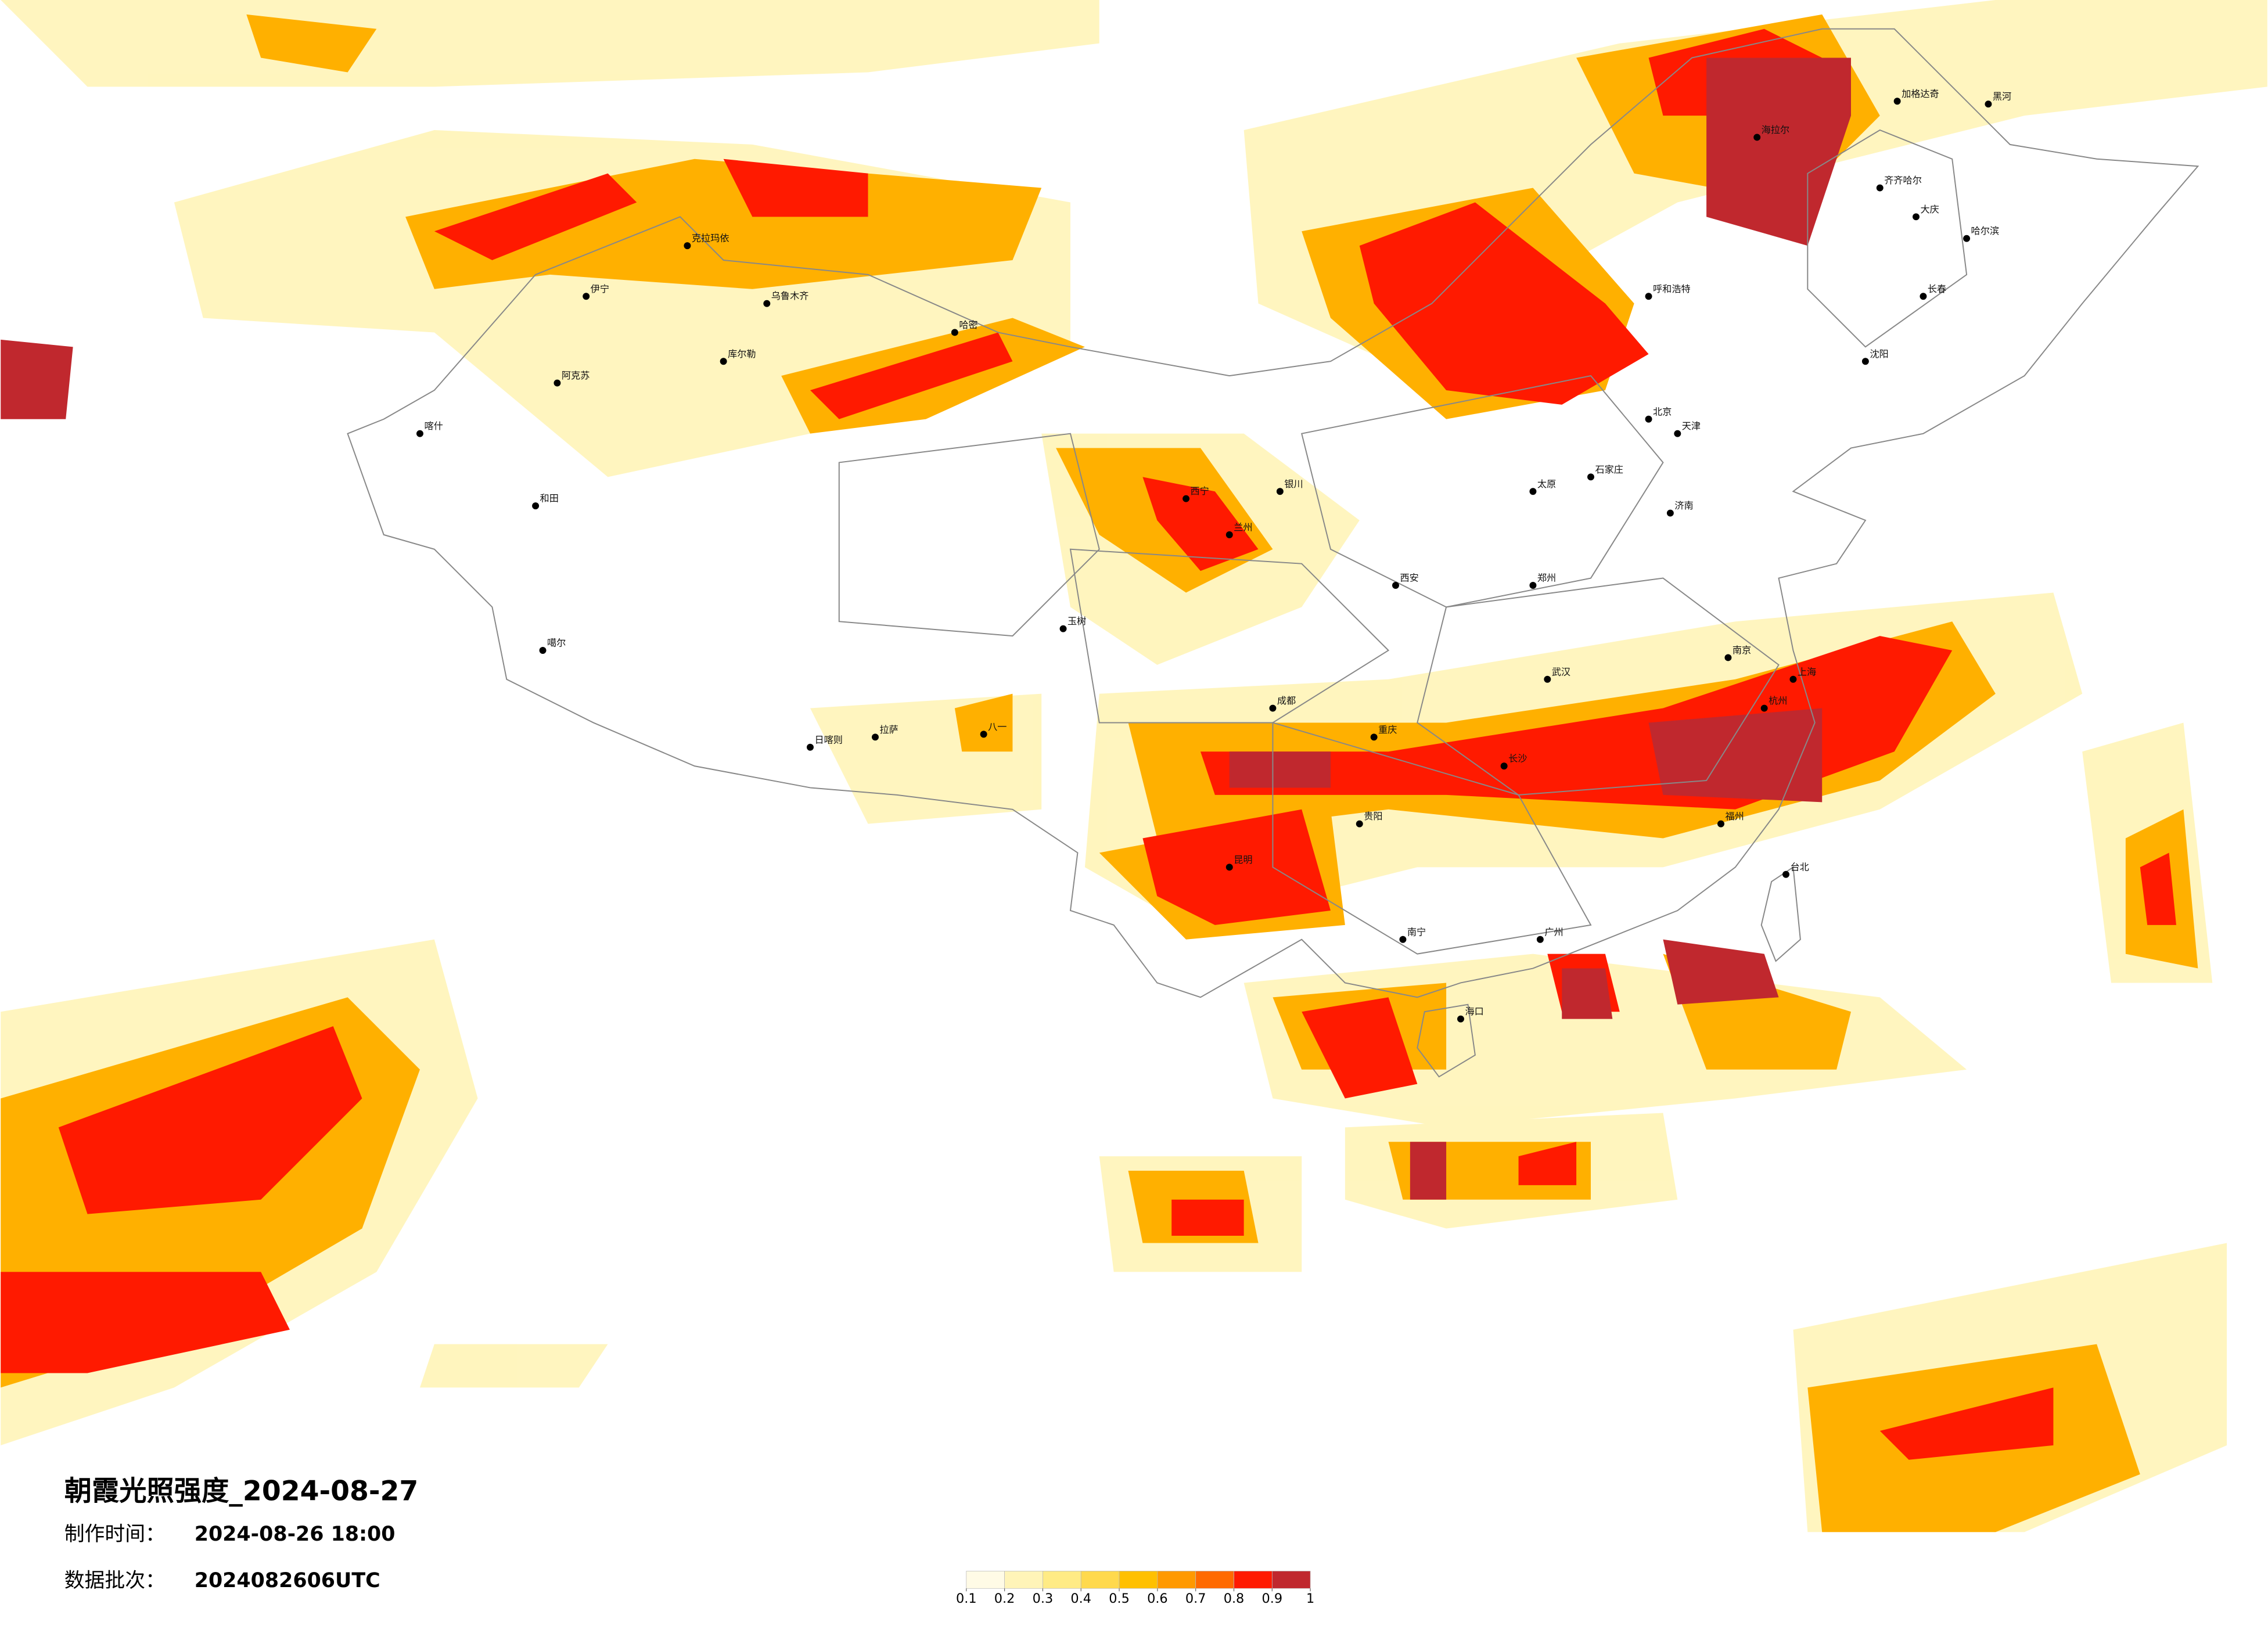 This screenshot has width=2268, height=1626. What do you see at coordinates (115, 1534) in the screenshot?
I see `made-label: 制作时间：` at bounding box center [115, 1534].